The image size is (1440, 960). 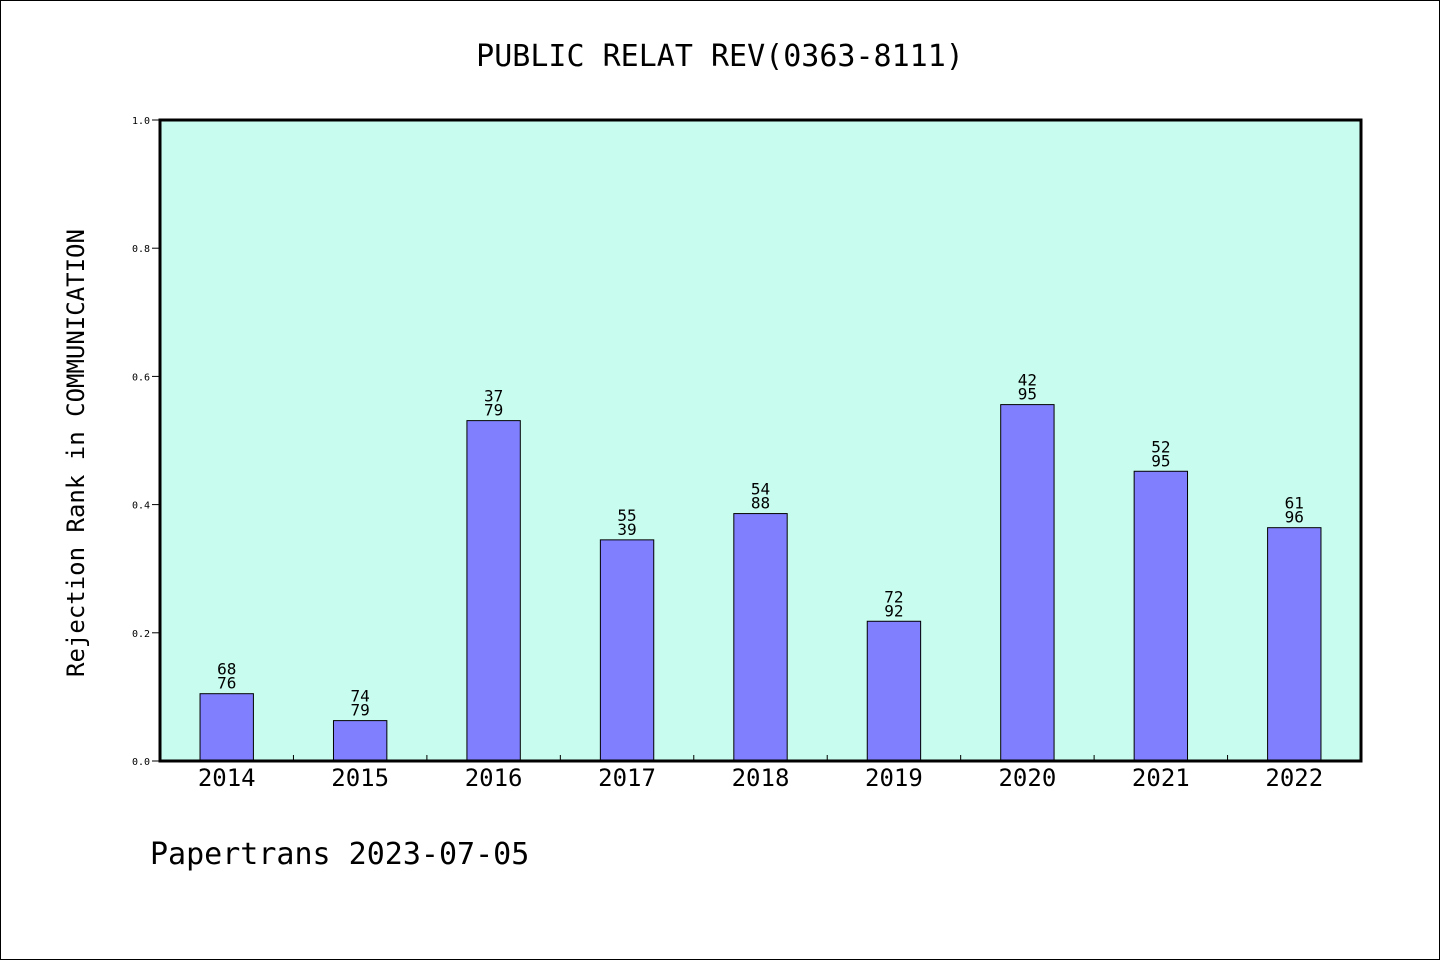 I want to click on x-tick-label: 2019, so click(x=894, y=778).